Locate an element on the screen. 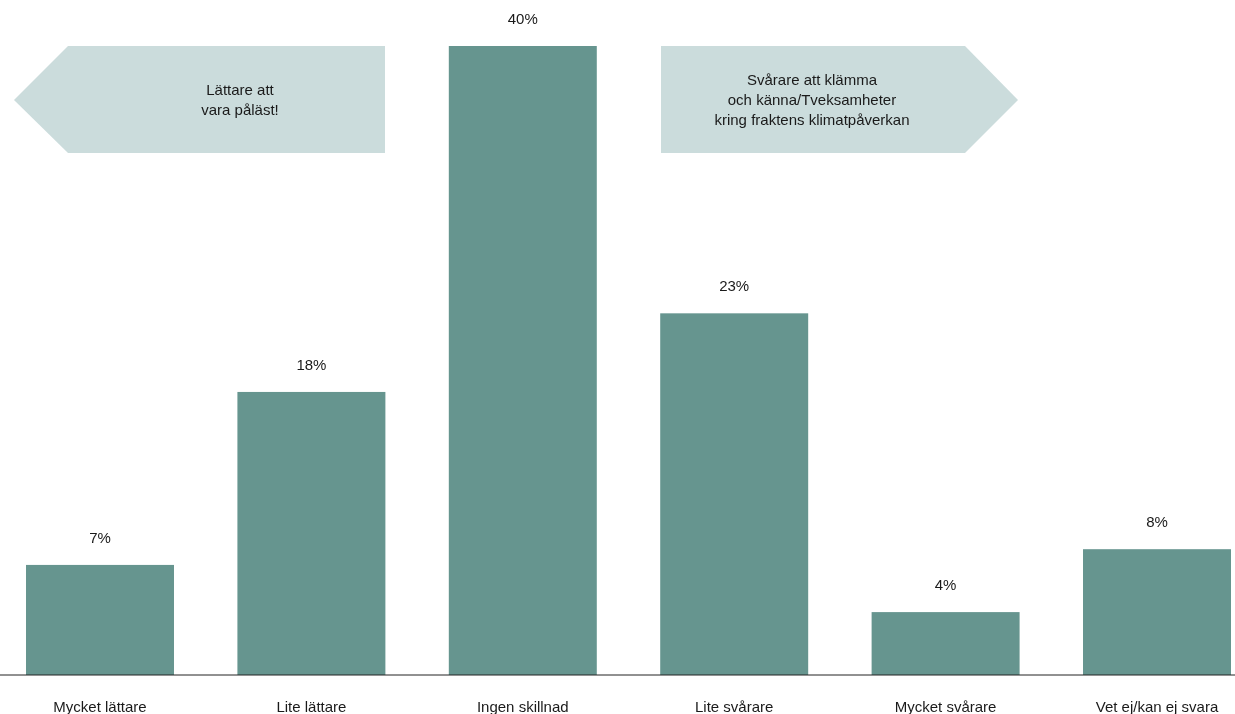 The width and height of the screenshot is (1235, 714). data-label: 23% is located at coordinates (734, 286).